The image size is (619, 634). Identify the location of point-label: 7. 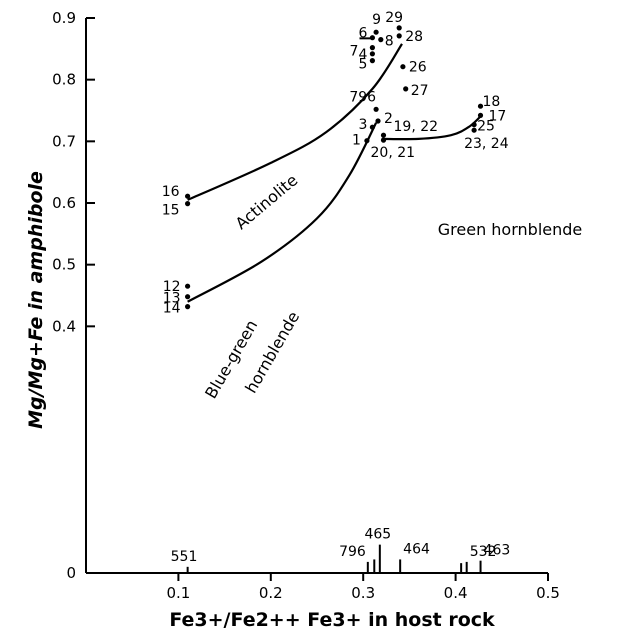
(353, 52).